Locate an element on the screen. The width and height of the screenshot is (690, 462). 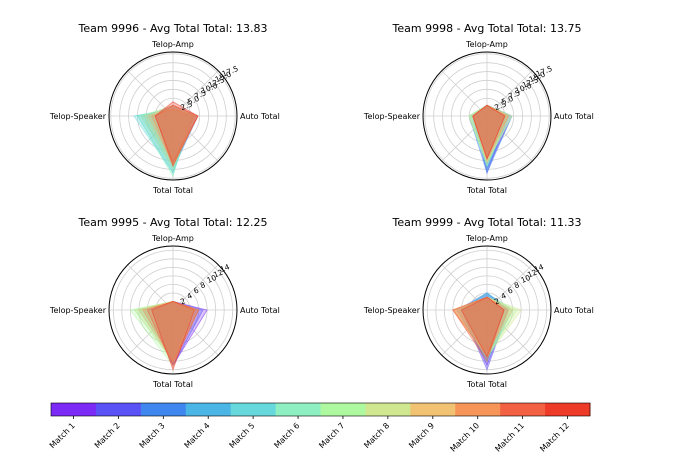
colorbar-label: Match 6 is located at coordinates (286, 435).